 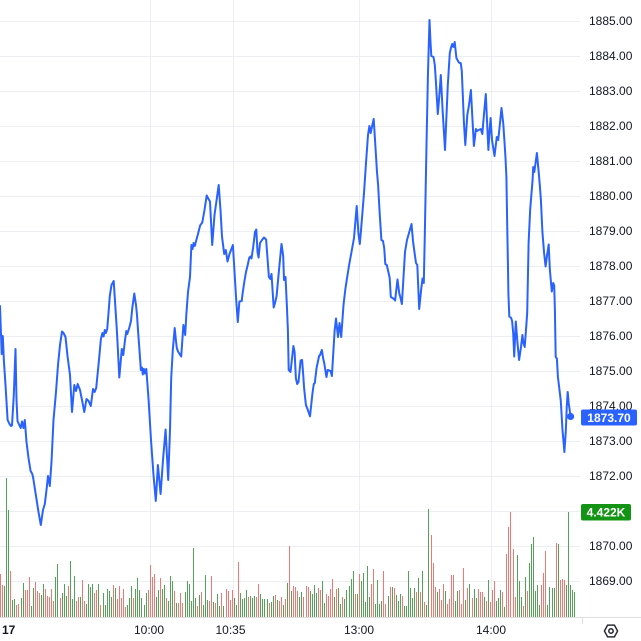 I want to click on svg-text: 1873.00, so click(x=611, y=441).